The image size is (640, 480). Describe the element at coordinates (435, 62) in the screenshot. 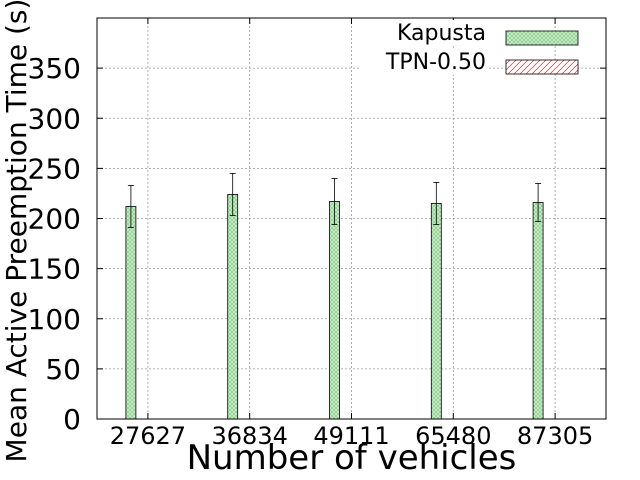

I see `legend-label: TPN-0.50` at that location.